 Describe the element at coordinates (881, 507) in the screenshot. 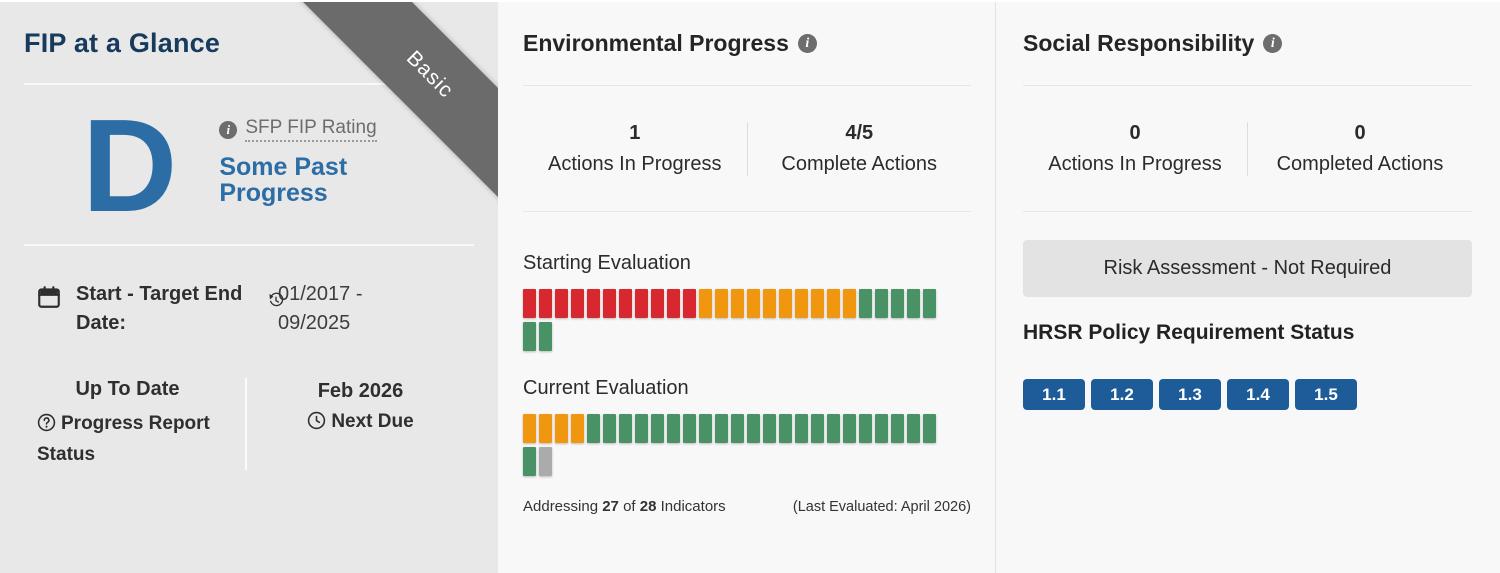

I see `last-evaluated-text: (Last Evaluated: April 2026)` at that location.